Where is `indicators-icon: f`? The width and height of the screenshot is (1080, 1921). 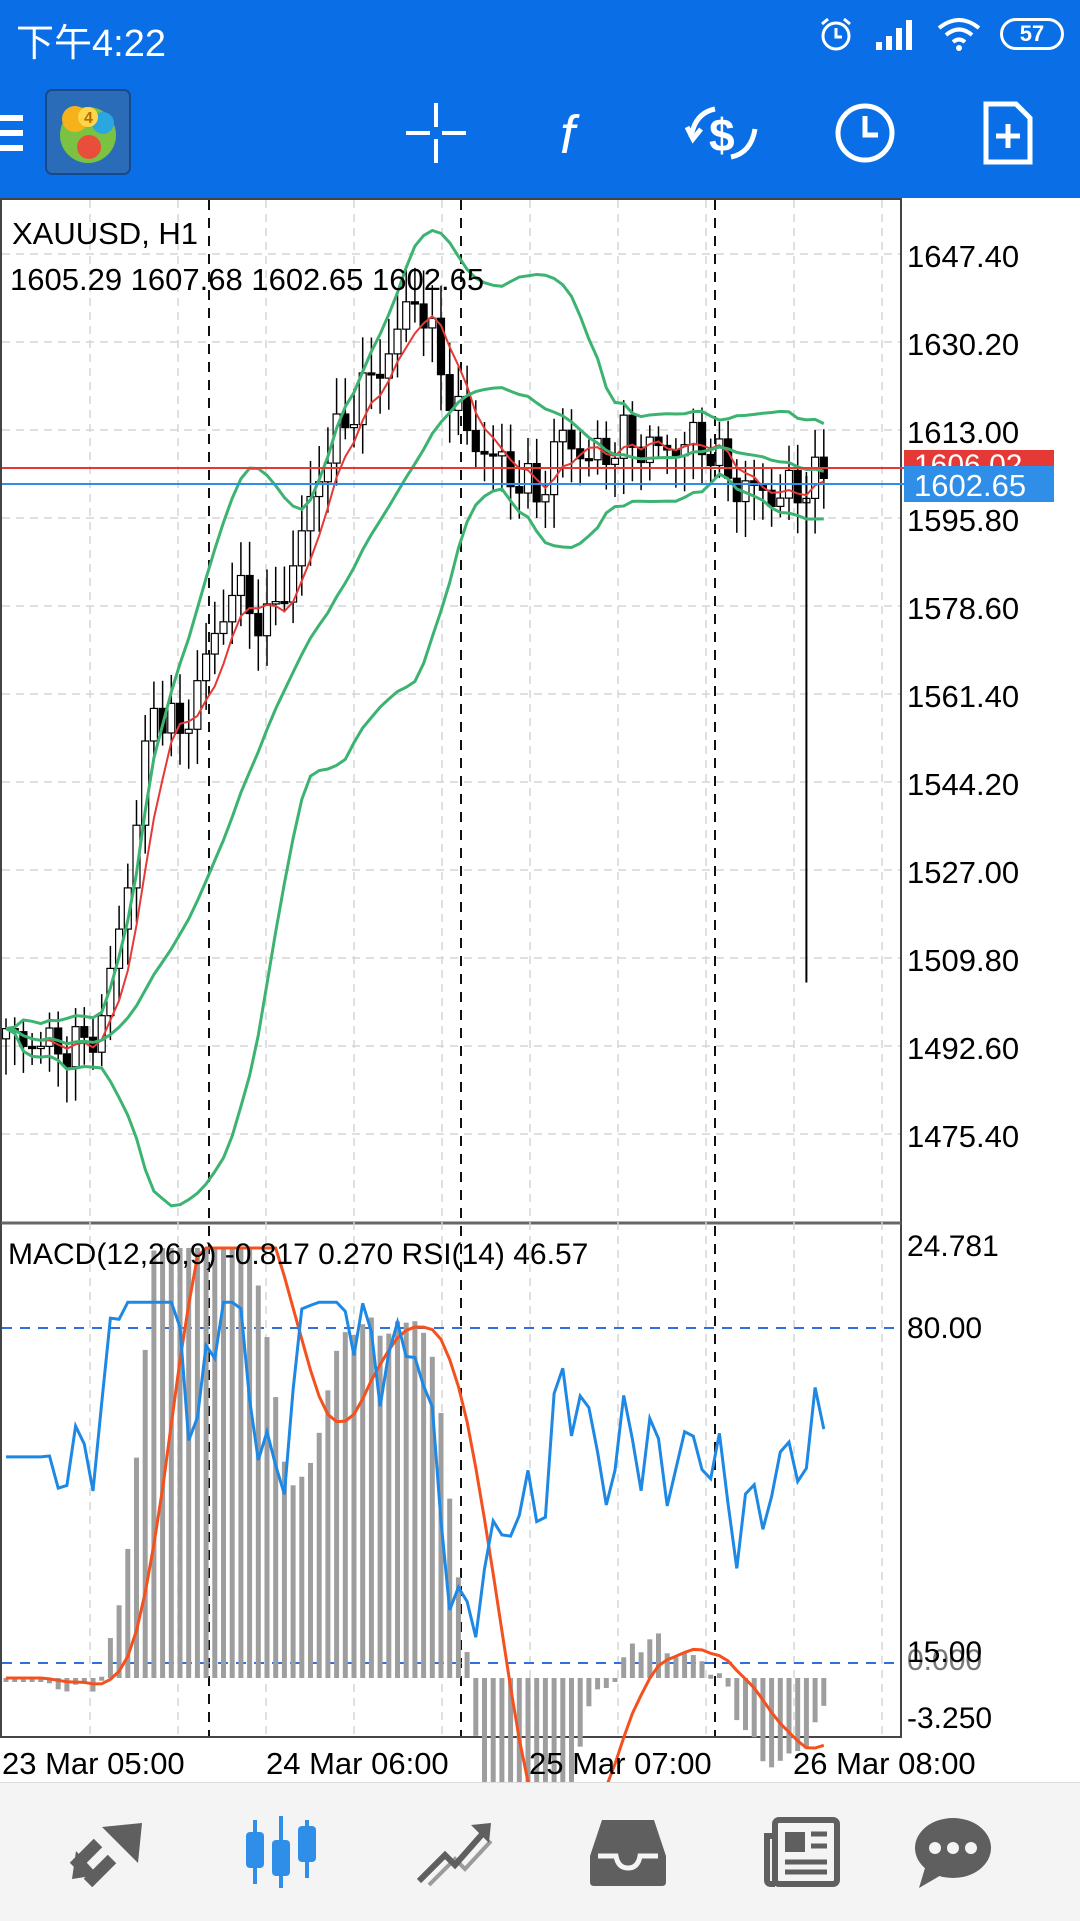
indicators-icon: f is located at coordinates (578, 133).